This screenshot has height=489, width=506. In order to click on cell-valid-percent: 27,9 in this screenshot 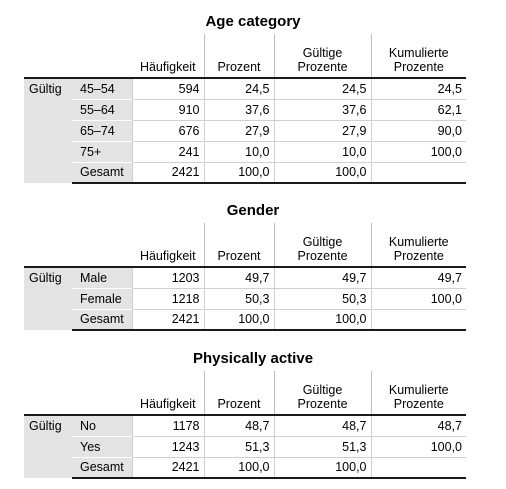, I will do `click(322, 130)`.